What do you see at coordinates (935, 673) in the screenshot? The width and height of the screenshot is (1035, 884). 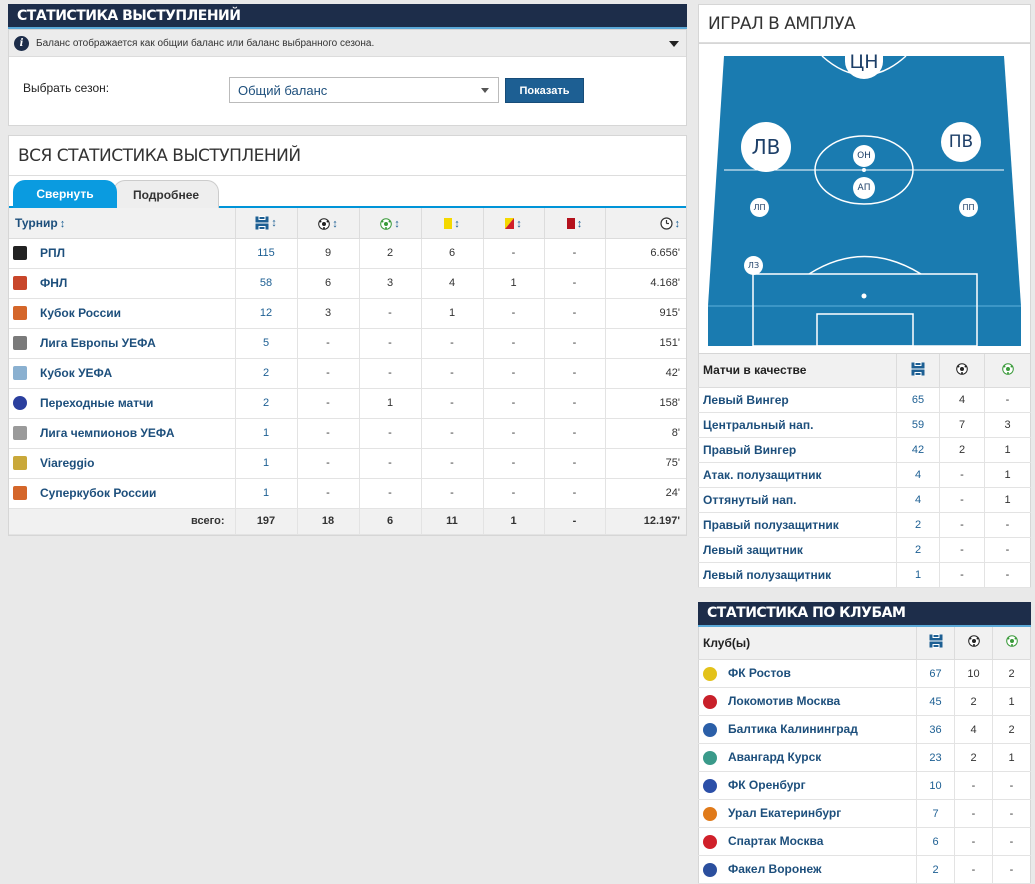 I see `cell-matches: 67` at bounding box center [935, 673].